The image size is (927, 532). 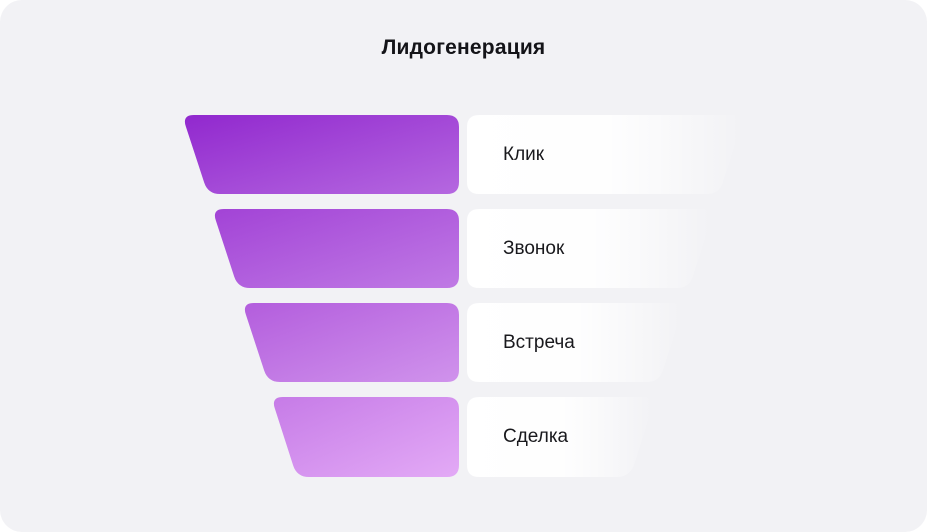 What do you see at coordinates (539, 342) in the screenshot?
I see `stage-label-vstrecha: Встреча` at bounding box center [539, 342].